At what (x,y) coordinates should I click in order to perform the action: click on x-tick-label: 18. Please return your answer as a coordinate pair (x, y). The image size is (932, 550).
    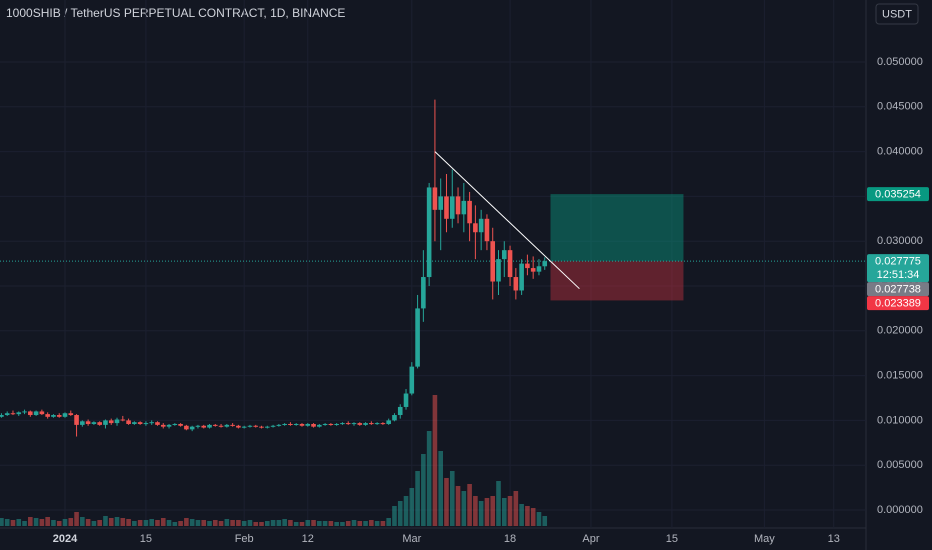
    Looking at the image, I should click on (510, 539).